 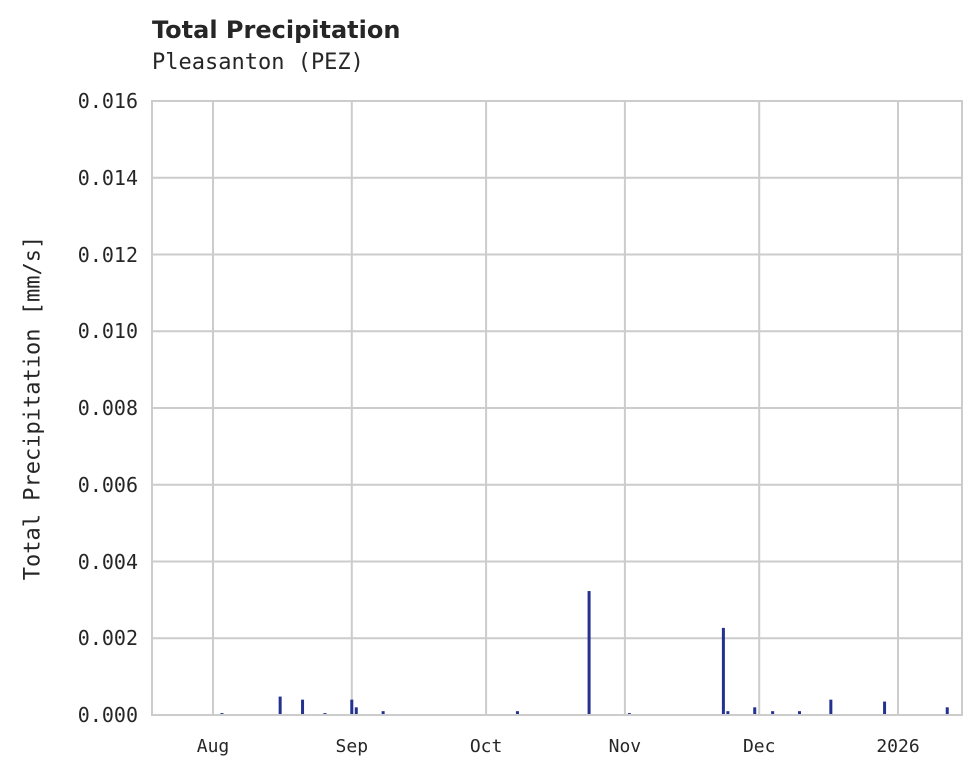 What do you see at coordinates (584, 653) in the screenshot?
I see `bars` at bounding box center [584, 653].